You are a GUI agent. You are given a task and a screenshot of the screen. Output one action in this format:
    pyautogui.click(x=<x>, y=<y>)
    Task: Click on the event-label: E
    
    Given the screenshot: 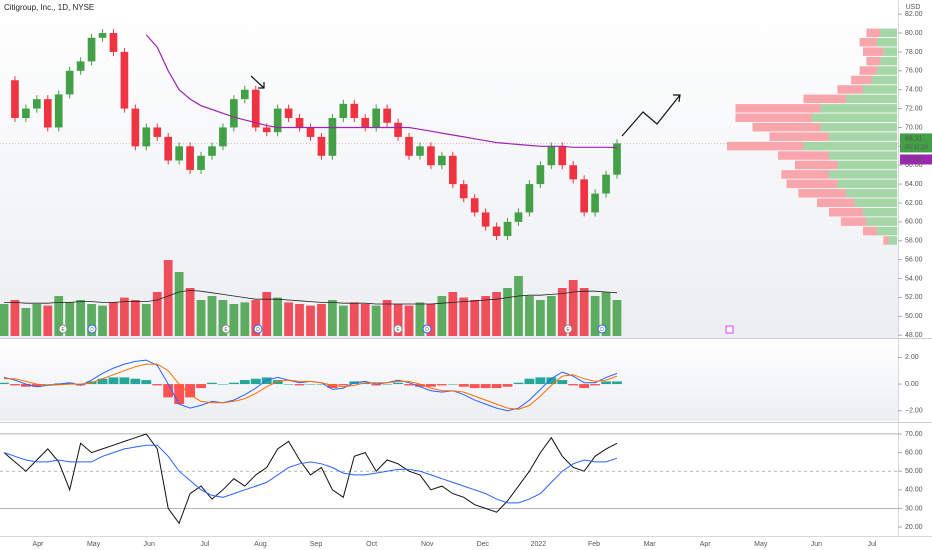 What is the action you would take?
    pyautogui.click(x=226, y=330)
    